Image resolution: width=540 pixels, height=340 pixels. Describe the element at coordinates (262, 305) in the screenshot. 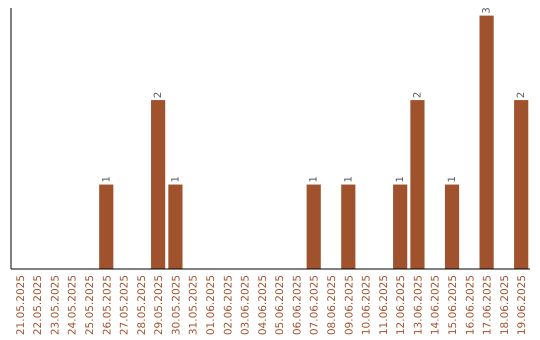

I see `x-tick-label: 04.06.2025` at that location.